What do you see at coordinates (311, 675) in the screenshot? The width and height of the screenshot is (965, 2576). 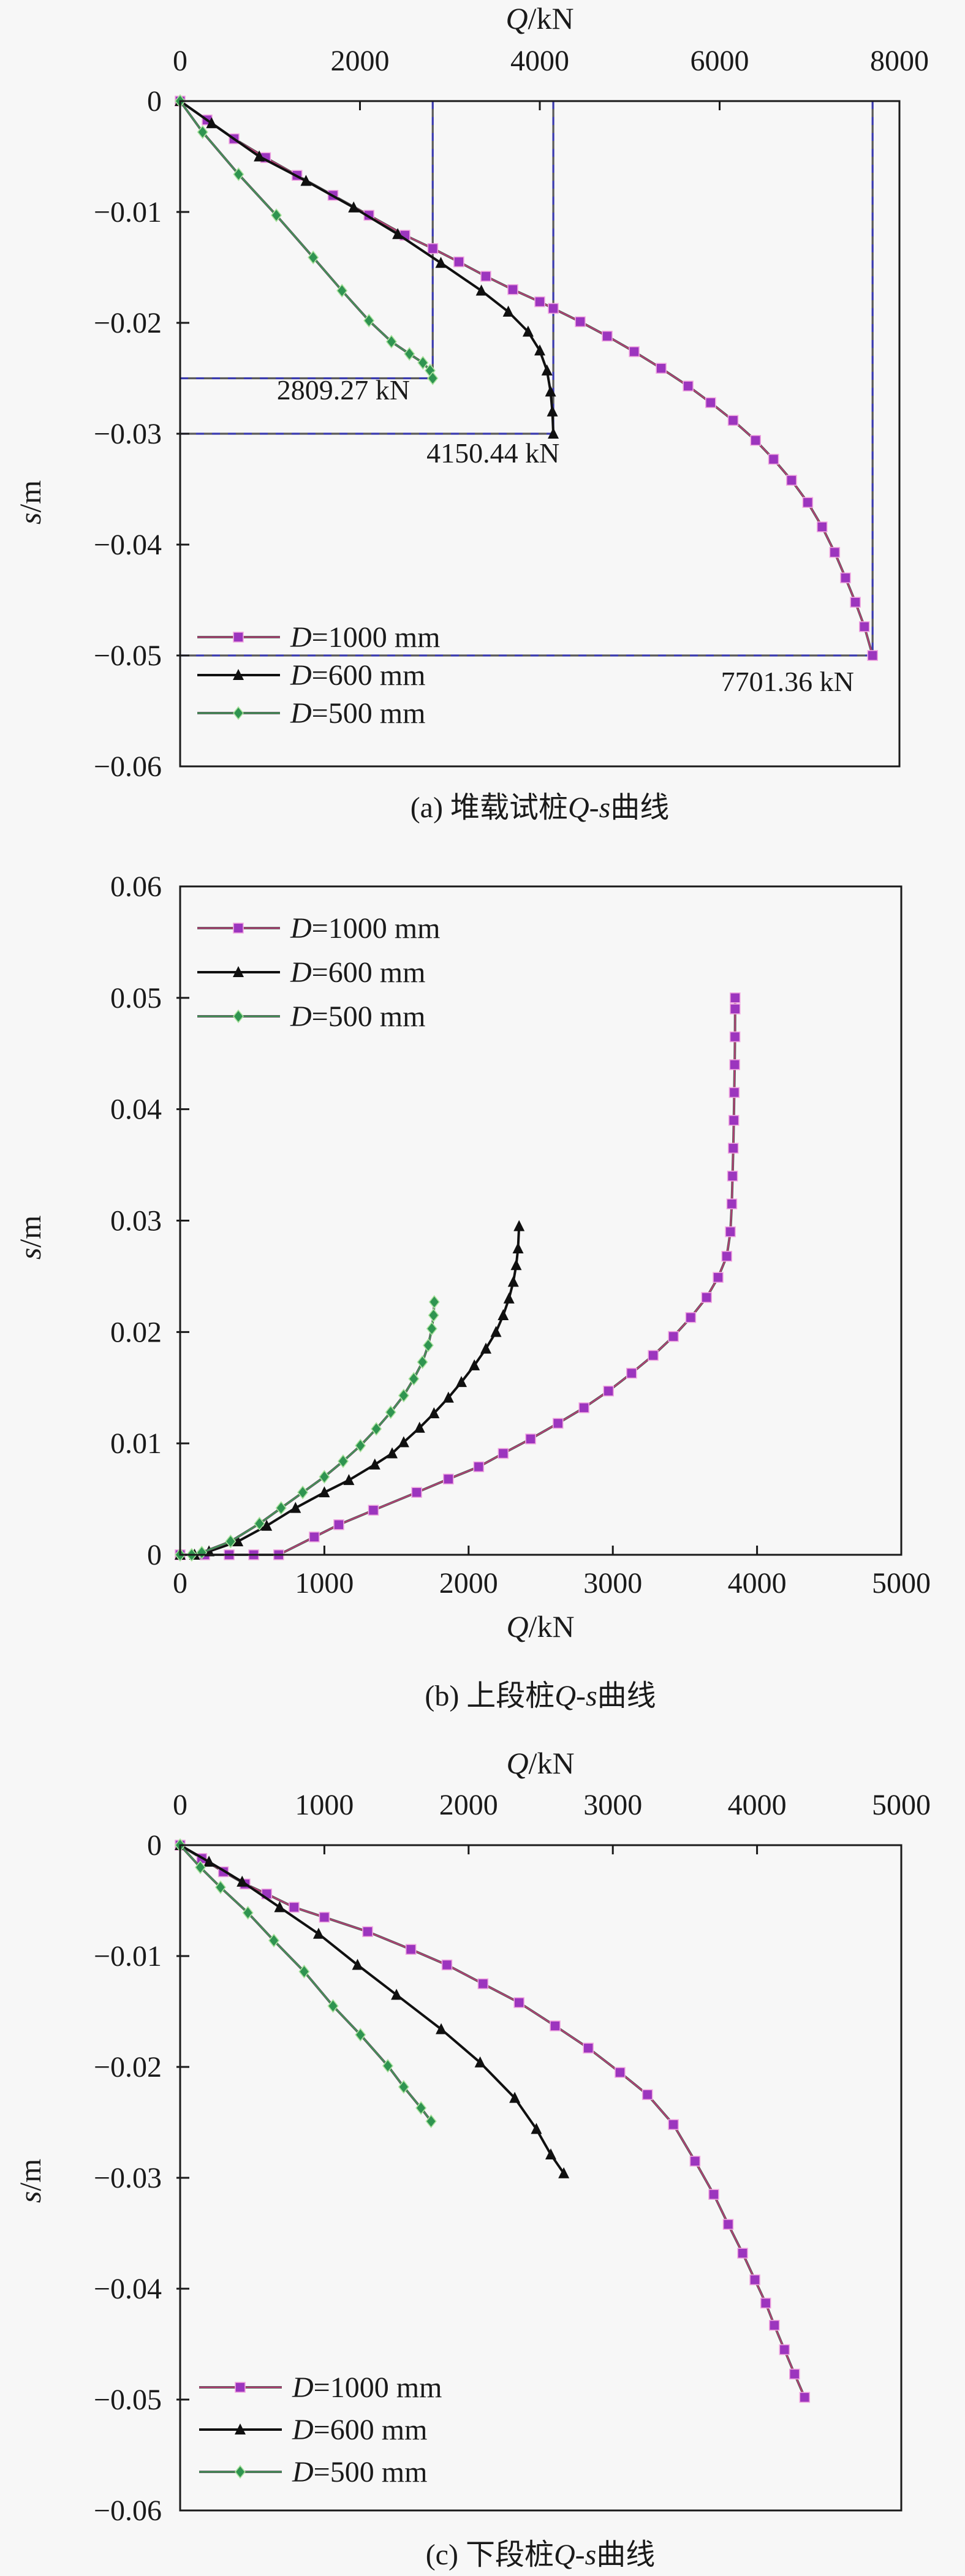 I see `legend-item-D=600-mm: D=600 mm` at bounding box center [311, 675].